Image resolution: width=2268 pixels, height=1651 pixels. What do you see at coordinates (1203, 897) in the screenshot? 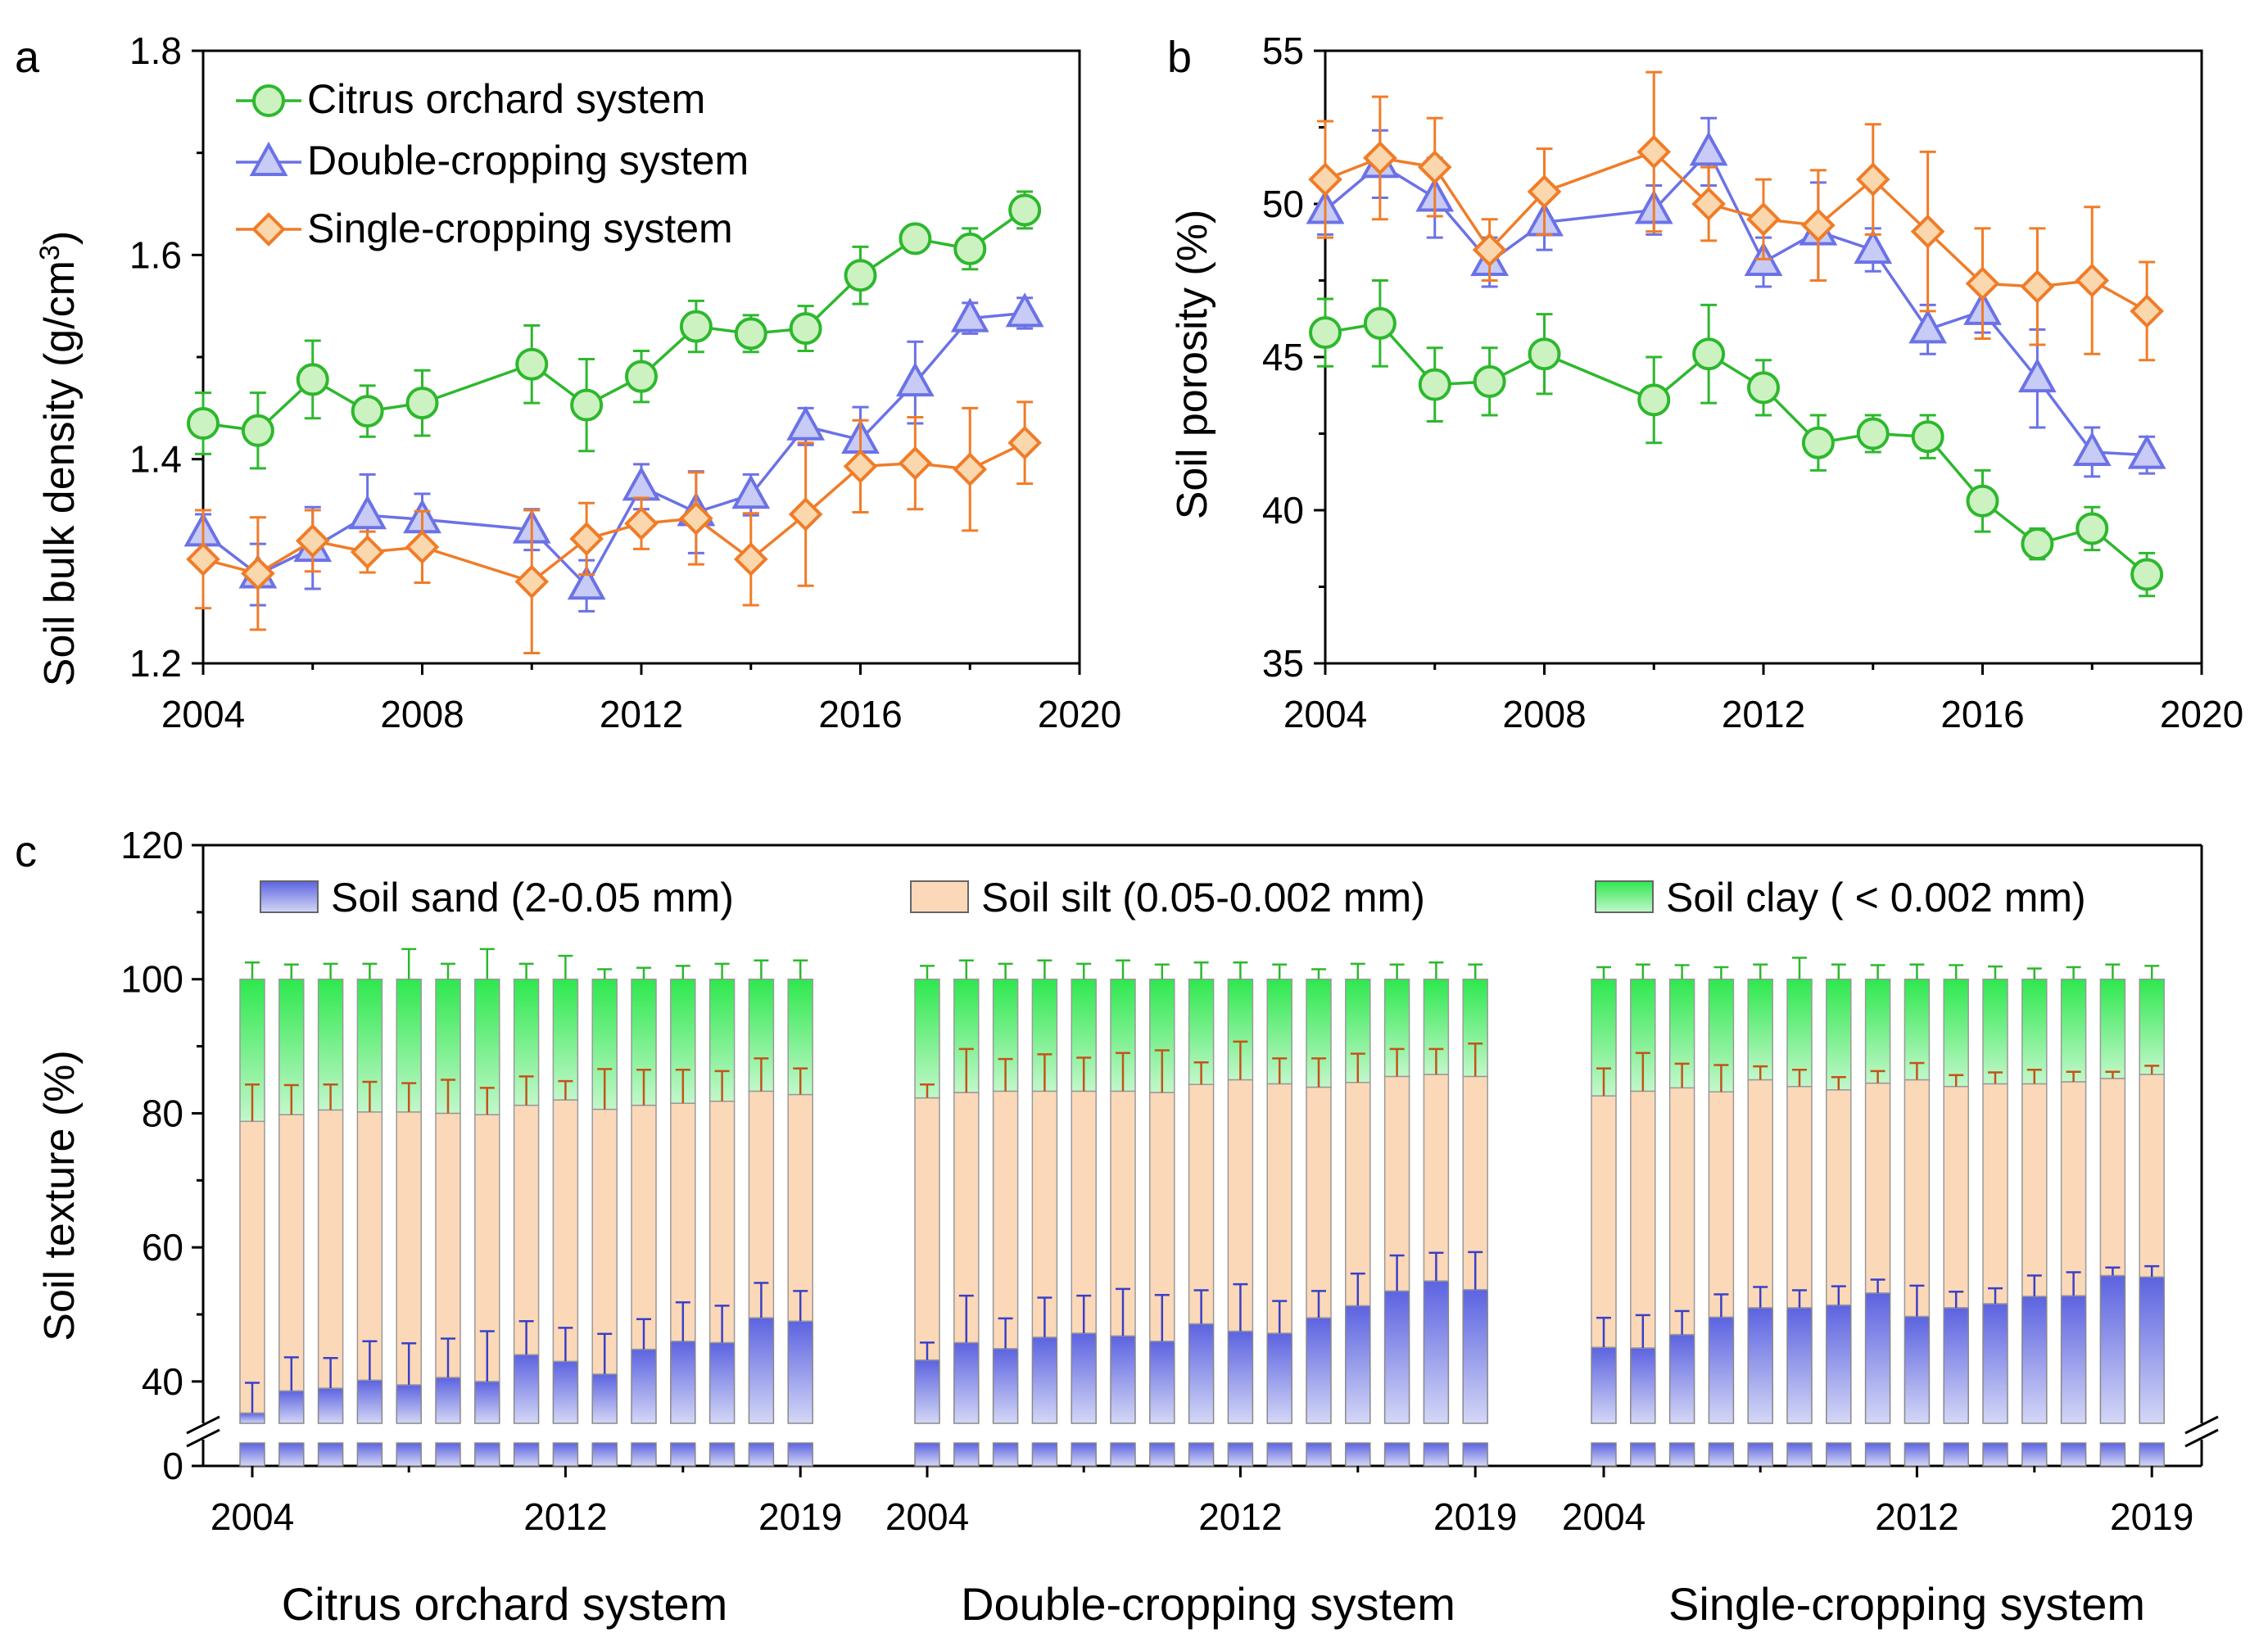
I see `legend-label-silt: Soil silt (0.05-0.002 mm)` at bounding box center [1203, 897].